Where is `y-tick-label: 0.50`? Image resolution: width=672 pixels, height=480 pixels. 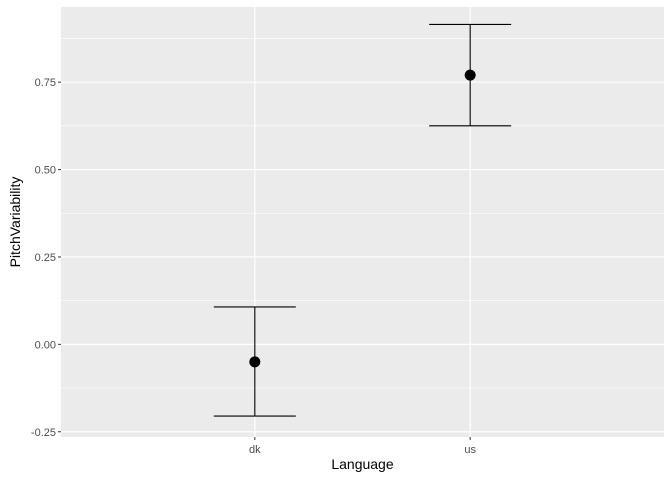 y-tick-label: 0.50 is located at coordinates (45, 171).